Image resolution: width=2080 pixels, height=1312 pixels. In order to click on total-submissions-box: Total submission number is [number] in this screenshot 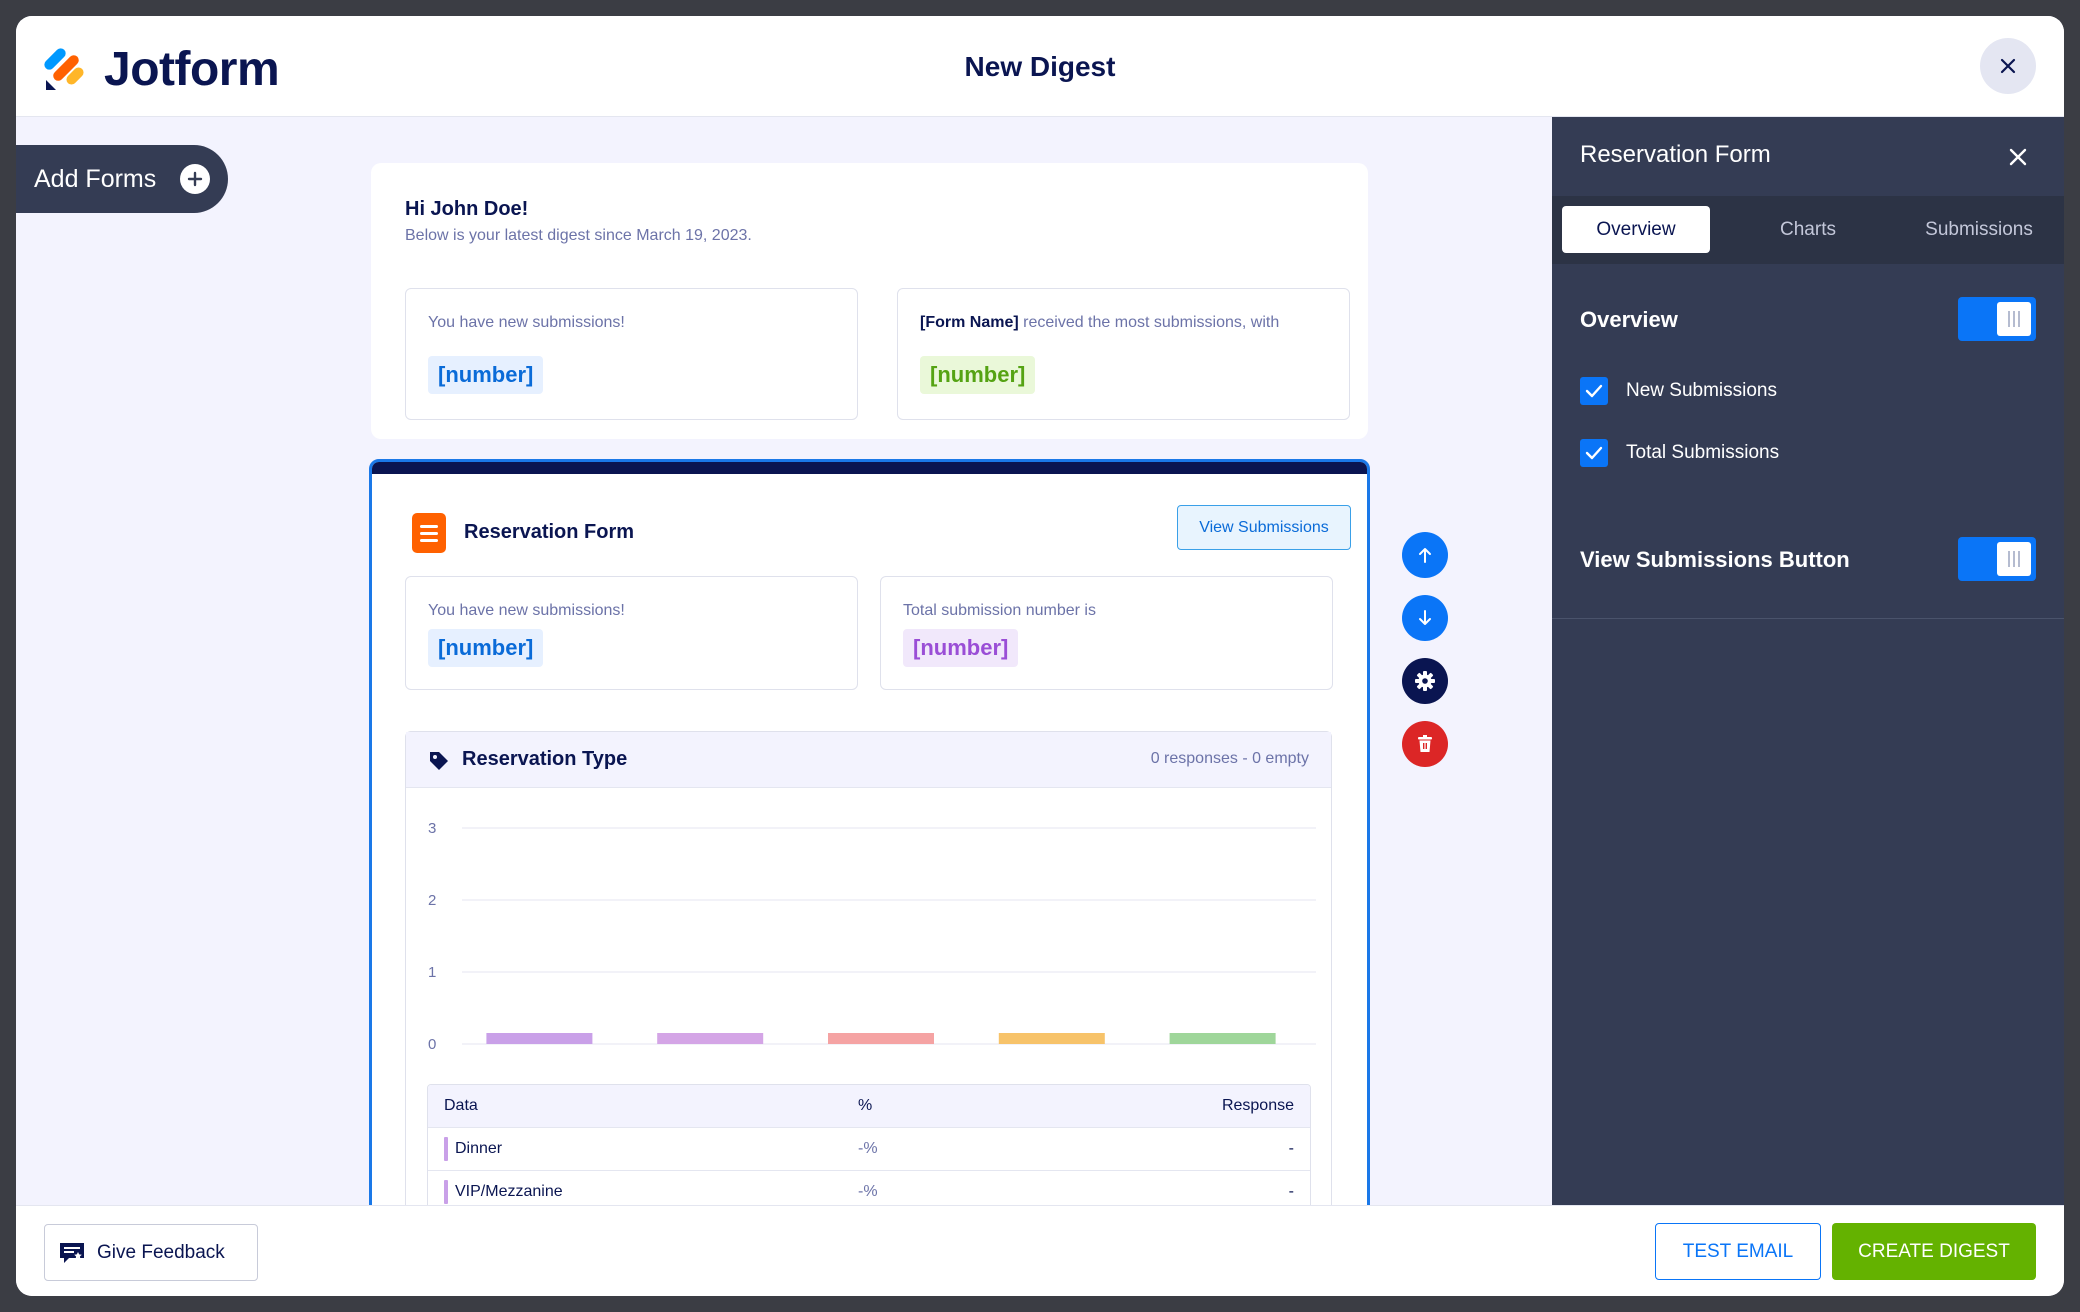, I will do `click(1106, 633)`.